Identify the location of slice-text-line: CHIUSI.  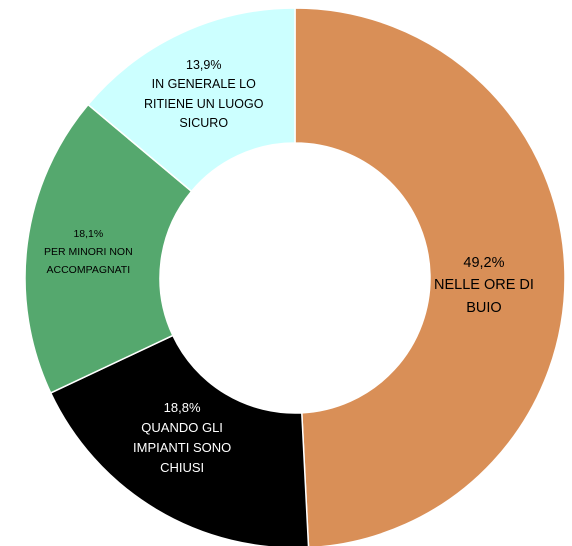
(182, 468).